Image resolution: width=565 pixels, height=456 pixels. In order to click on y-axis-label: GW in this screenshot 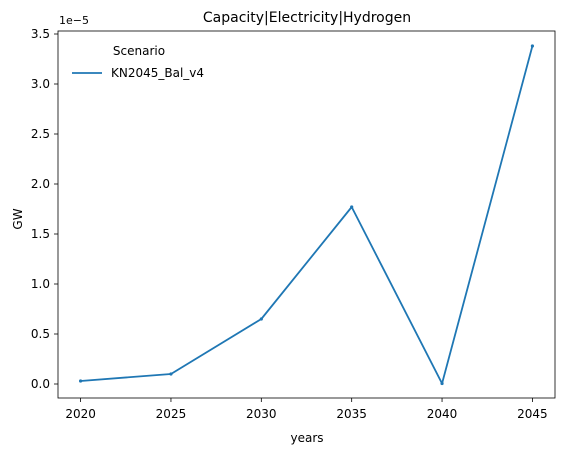, I will do `click(18, 218)`.